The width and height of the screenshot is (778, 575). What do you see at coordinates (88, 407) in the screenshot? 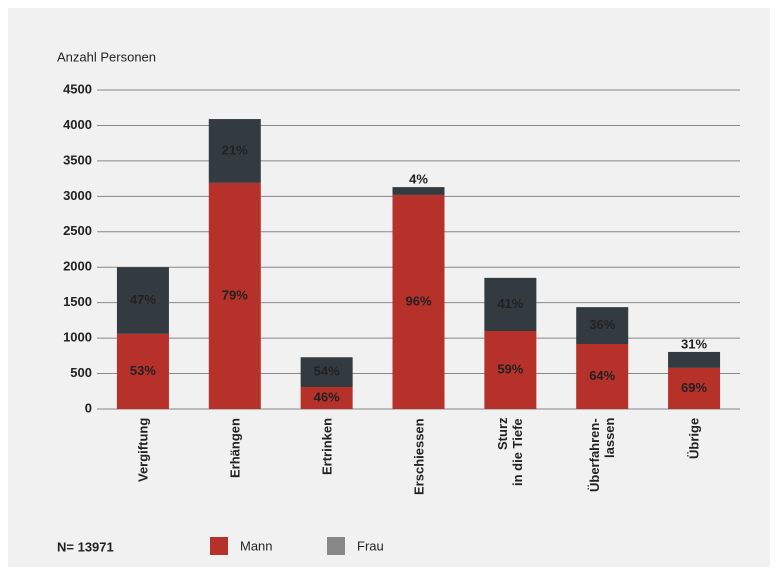
I see `y-tick-label: 0` at bounding box center [88, 407].